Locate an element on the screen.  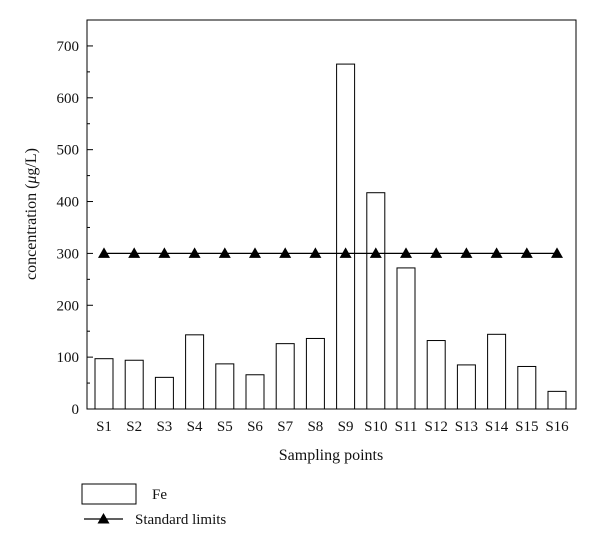
x-tick-label: S5 is located at coordinates (225, 427).